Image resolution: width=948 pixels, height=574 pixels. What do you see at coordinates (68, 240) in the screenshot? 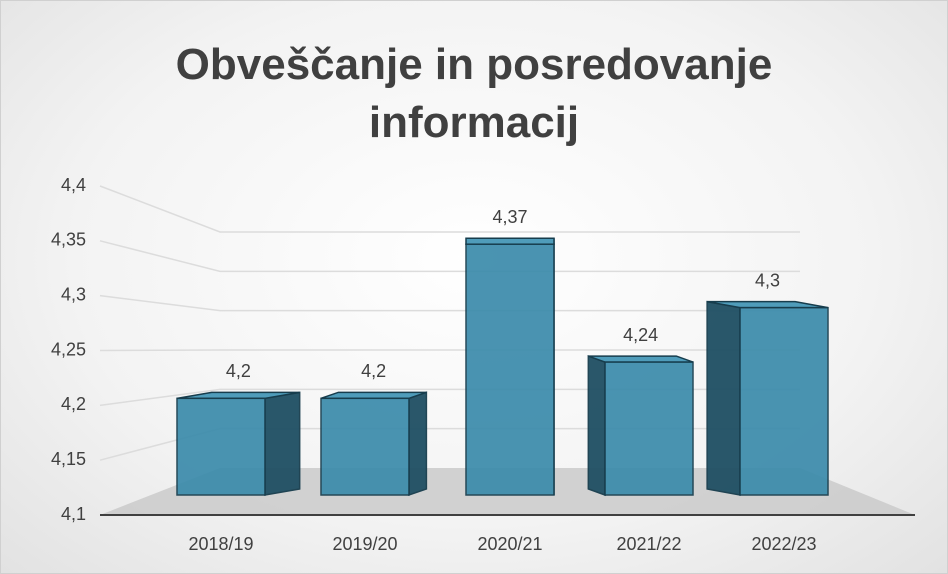
I see `y-tick-label: 4,35` at bounding box center [68, 240].